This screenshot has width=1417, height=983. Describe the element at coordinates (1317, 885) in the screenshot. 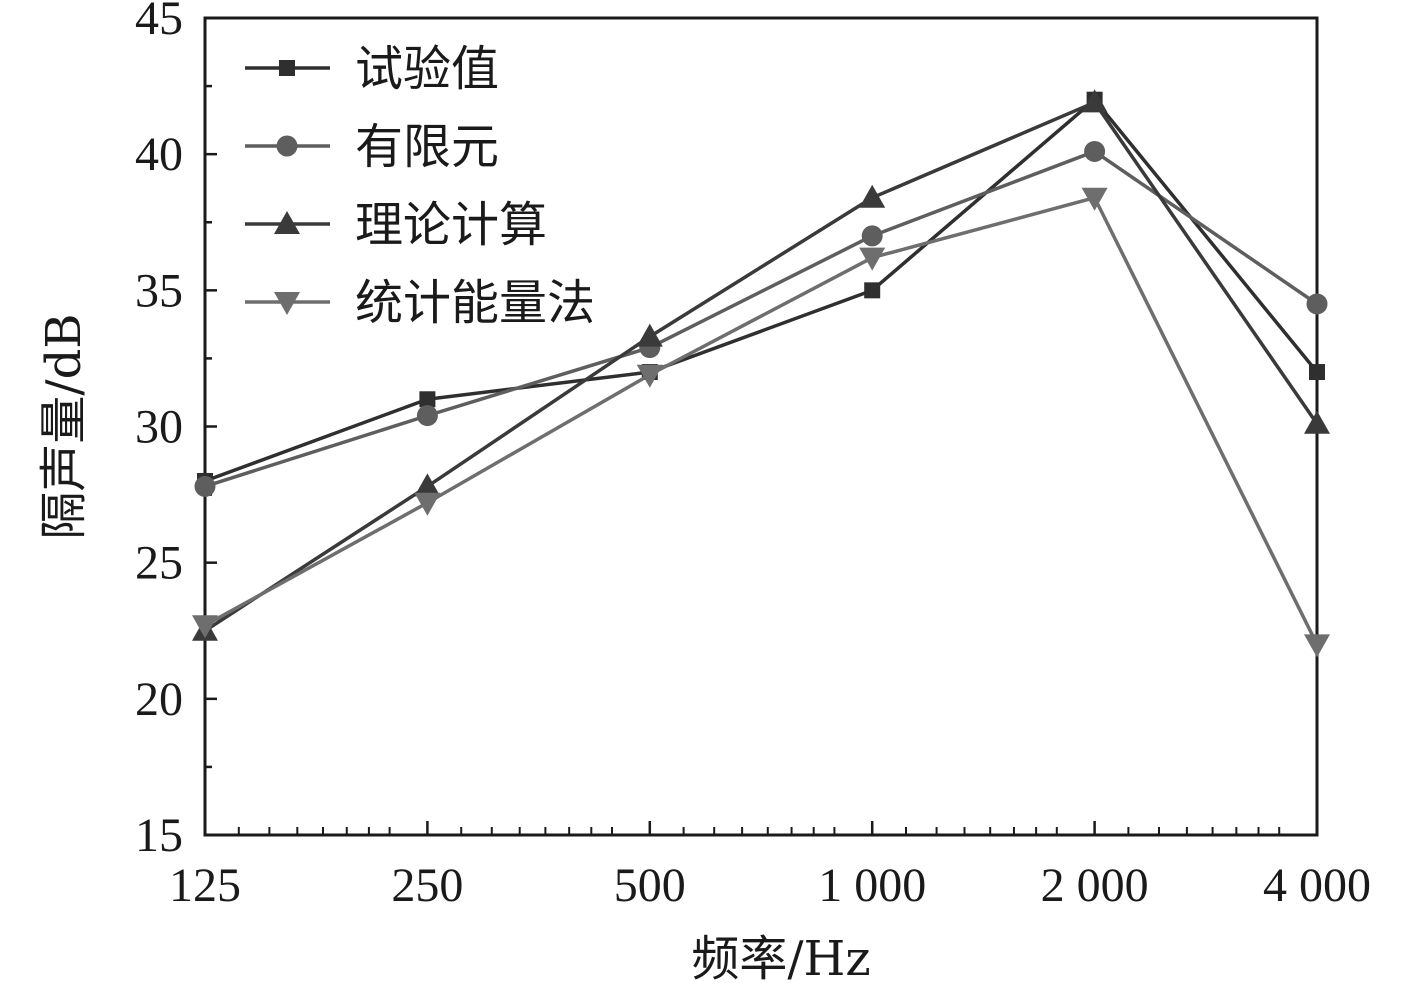

I see `x-tick-label: 4 000` at that location.